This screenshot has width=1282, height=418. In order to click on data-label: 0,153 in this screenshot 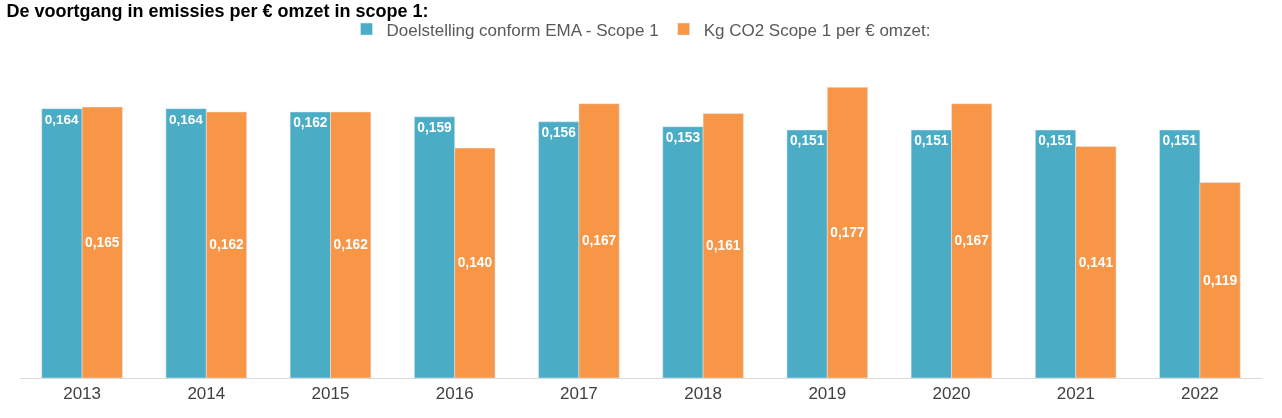, I will do `click(683, 137)`.